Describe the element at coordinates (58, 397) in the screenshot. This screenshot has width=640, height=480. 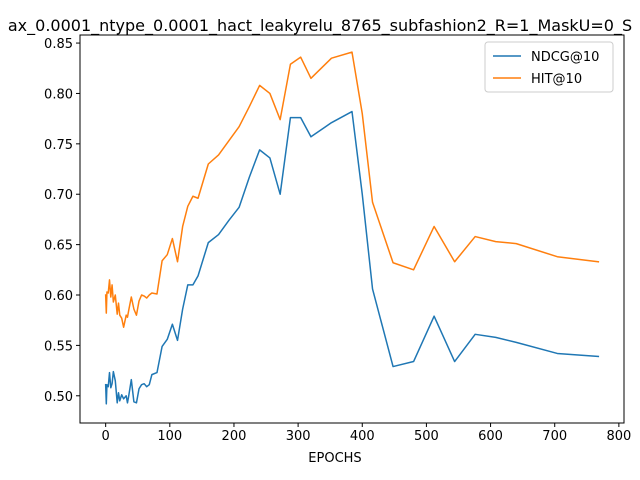
I see `y-tick-label: 0.50` at that location.